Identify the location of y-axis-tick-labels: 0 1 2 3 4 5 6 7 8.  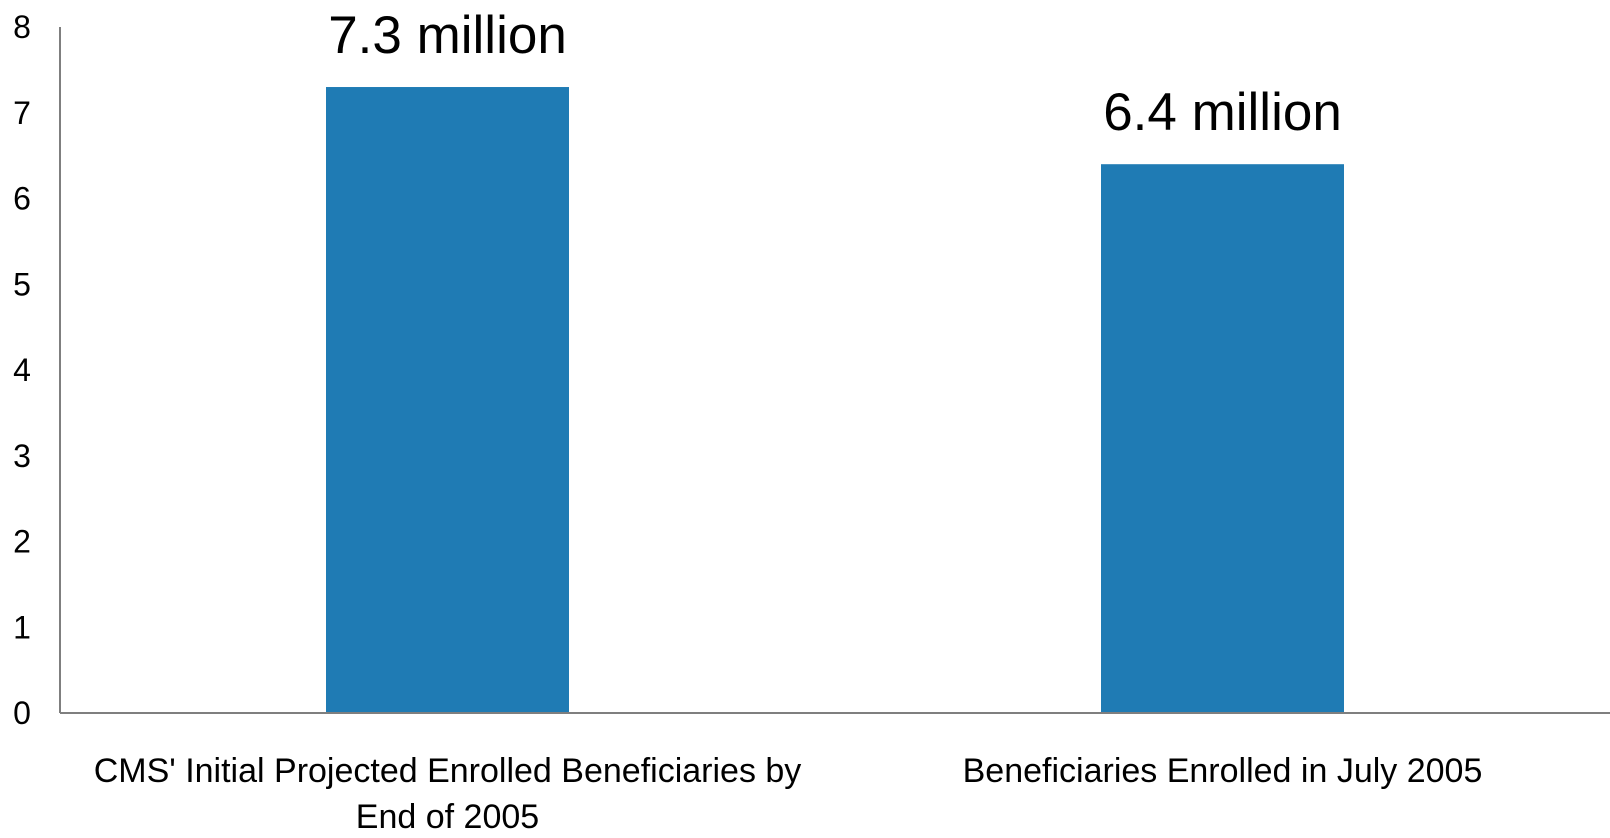
(22, 370).